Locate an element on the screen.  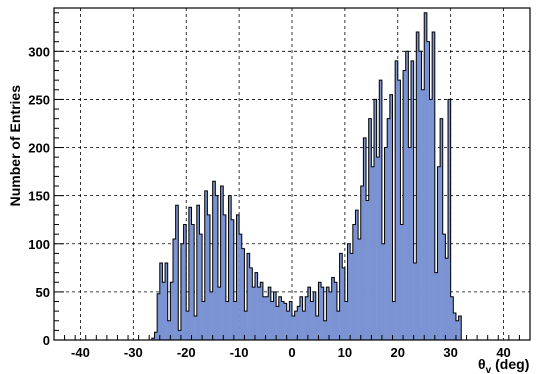
y-tick-label: 100 is located at coordinates (39, 244).